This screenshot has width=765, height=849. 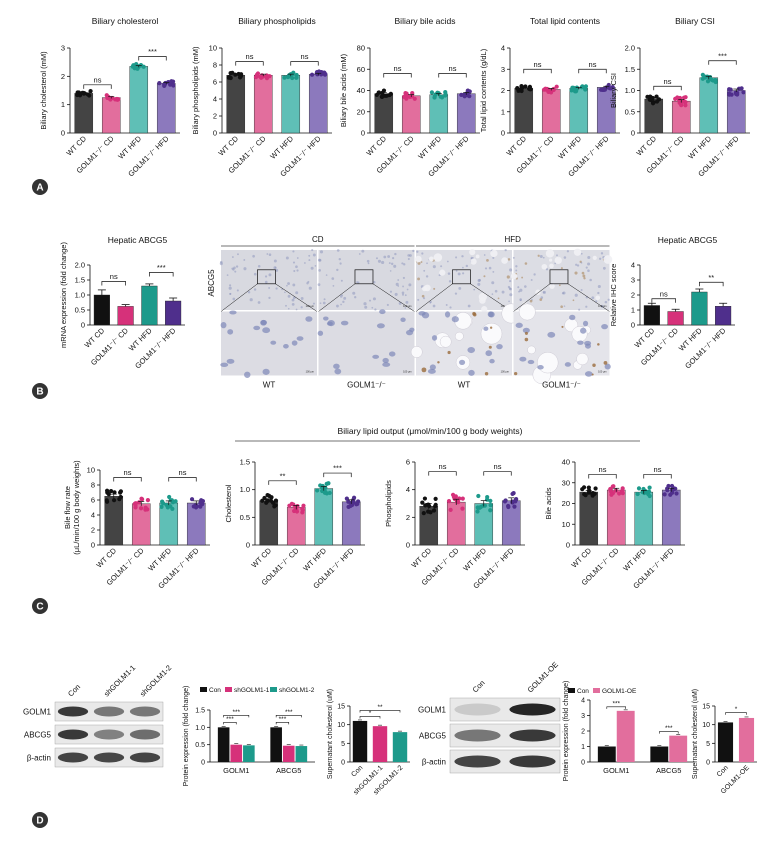 What do you see at coordinates (63, 104) in the screenshot?
I see `y-tick-label: 1` at bounding box center [63, 104].